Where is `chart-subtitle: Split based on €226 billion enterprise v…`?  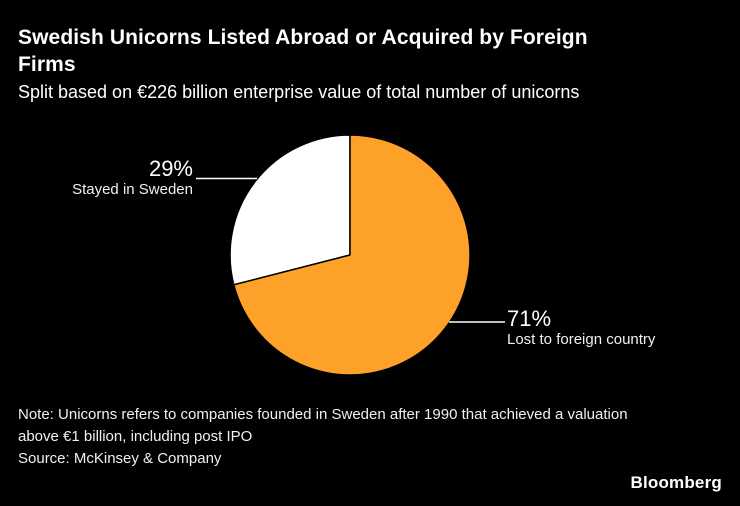
chart-subtitle: Split based on €226 billion enterprise v… is located at coordinates (299, 92).